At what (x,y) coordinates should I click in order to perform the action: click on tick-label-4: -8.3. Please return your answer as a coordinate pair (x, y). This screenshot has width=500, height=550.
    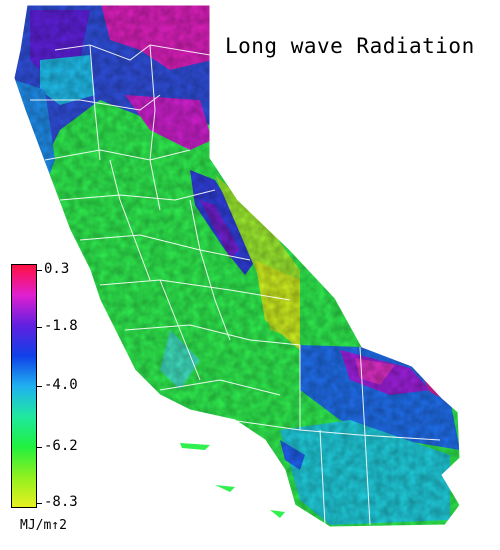
    Looking at the image, I should click on (61, 502).